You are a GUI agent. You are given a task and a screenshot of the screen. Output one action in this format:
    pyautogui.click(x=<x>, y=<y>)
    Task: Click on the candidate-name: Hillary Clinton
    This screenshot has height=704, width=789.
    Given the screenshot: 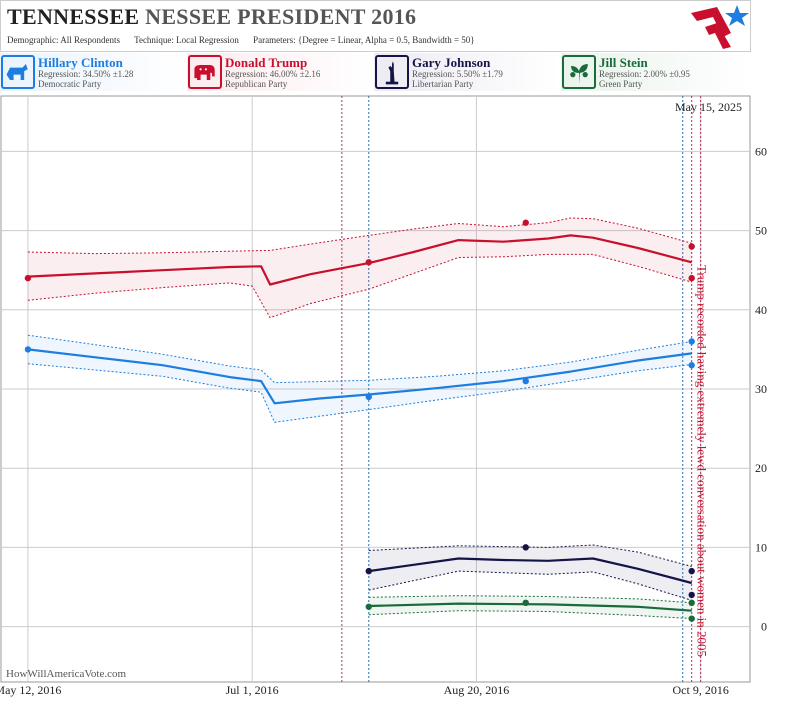 What is the action you would take?
    pyautogui.click(x=80, y=62)
    